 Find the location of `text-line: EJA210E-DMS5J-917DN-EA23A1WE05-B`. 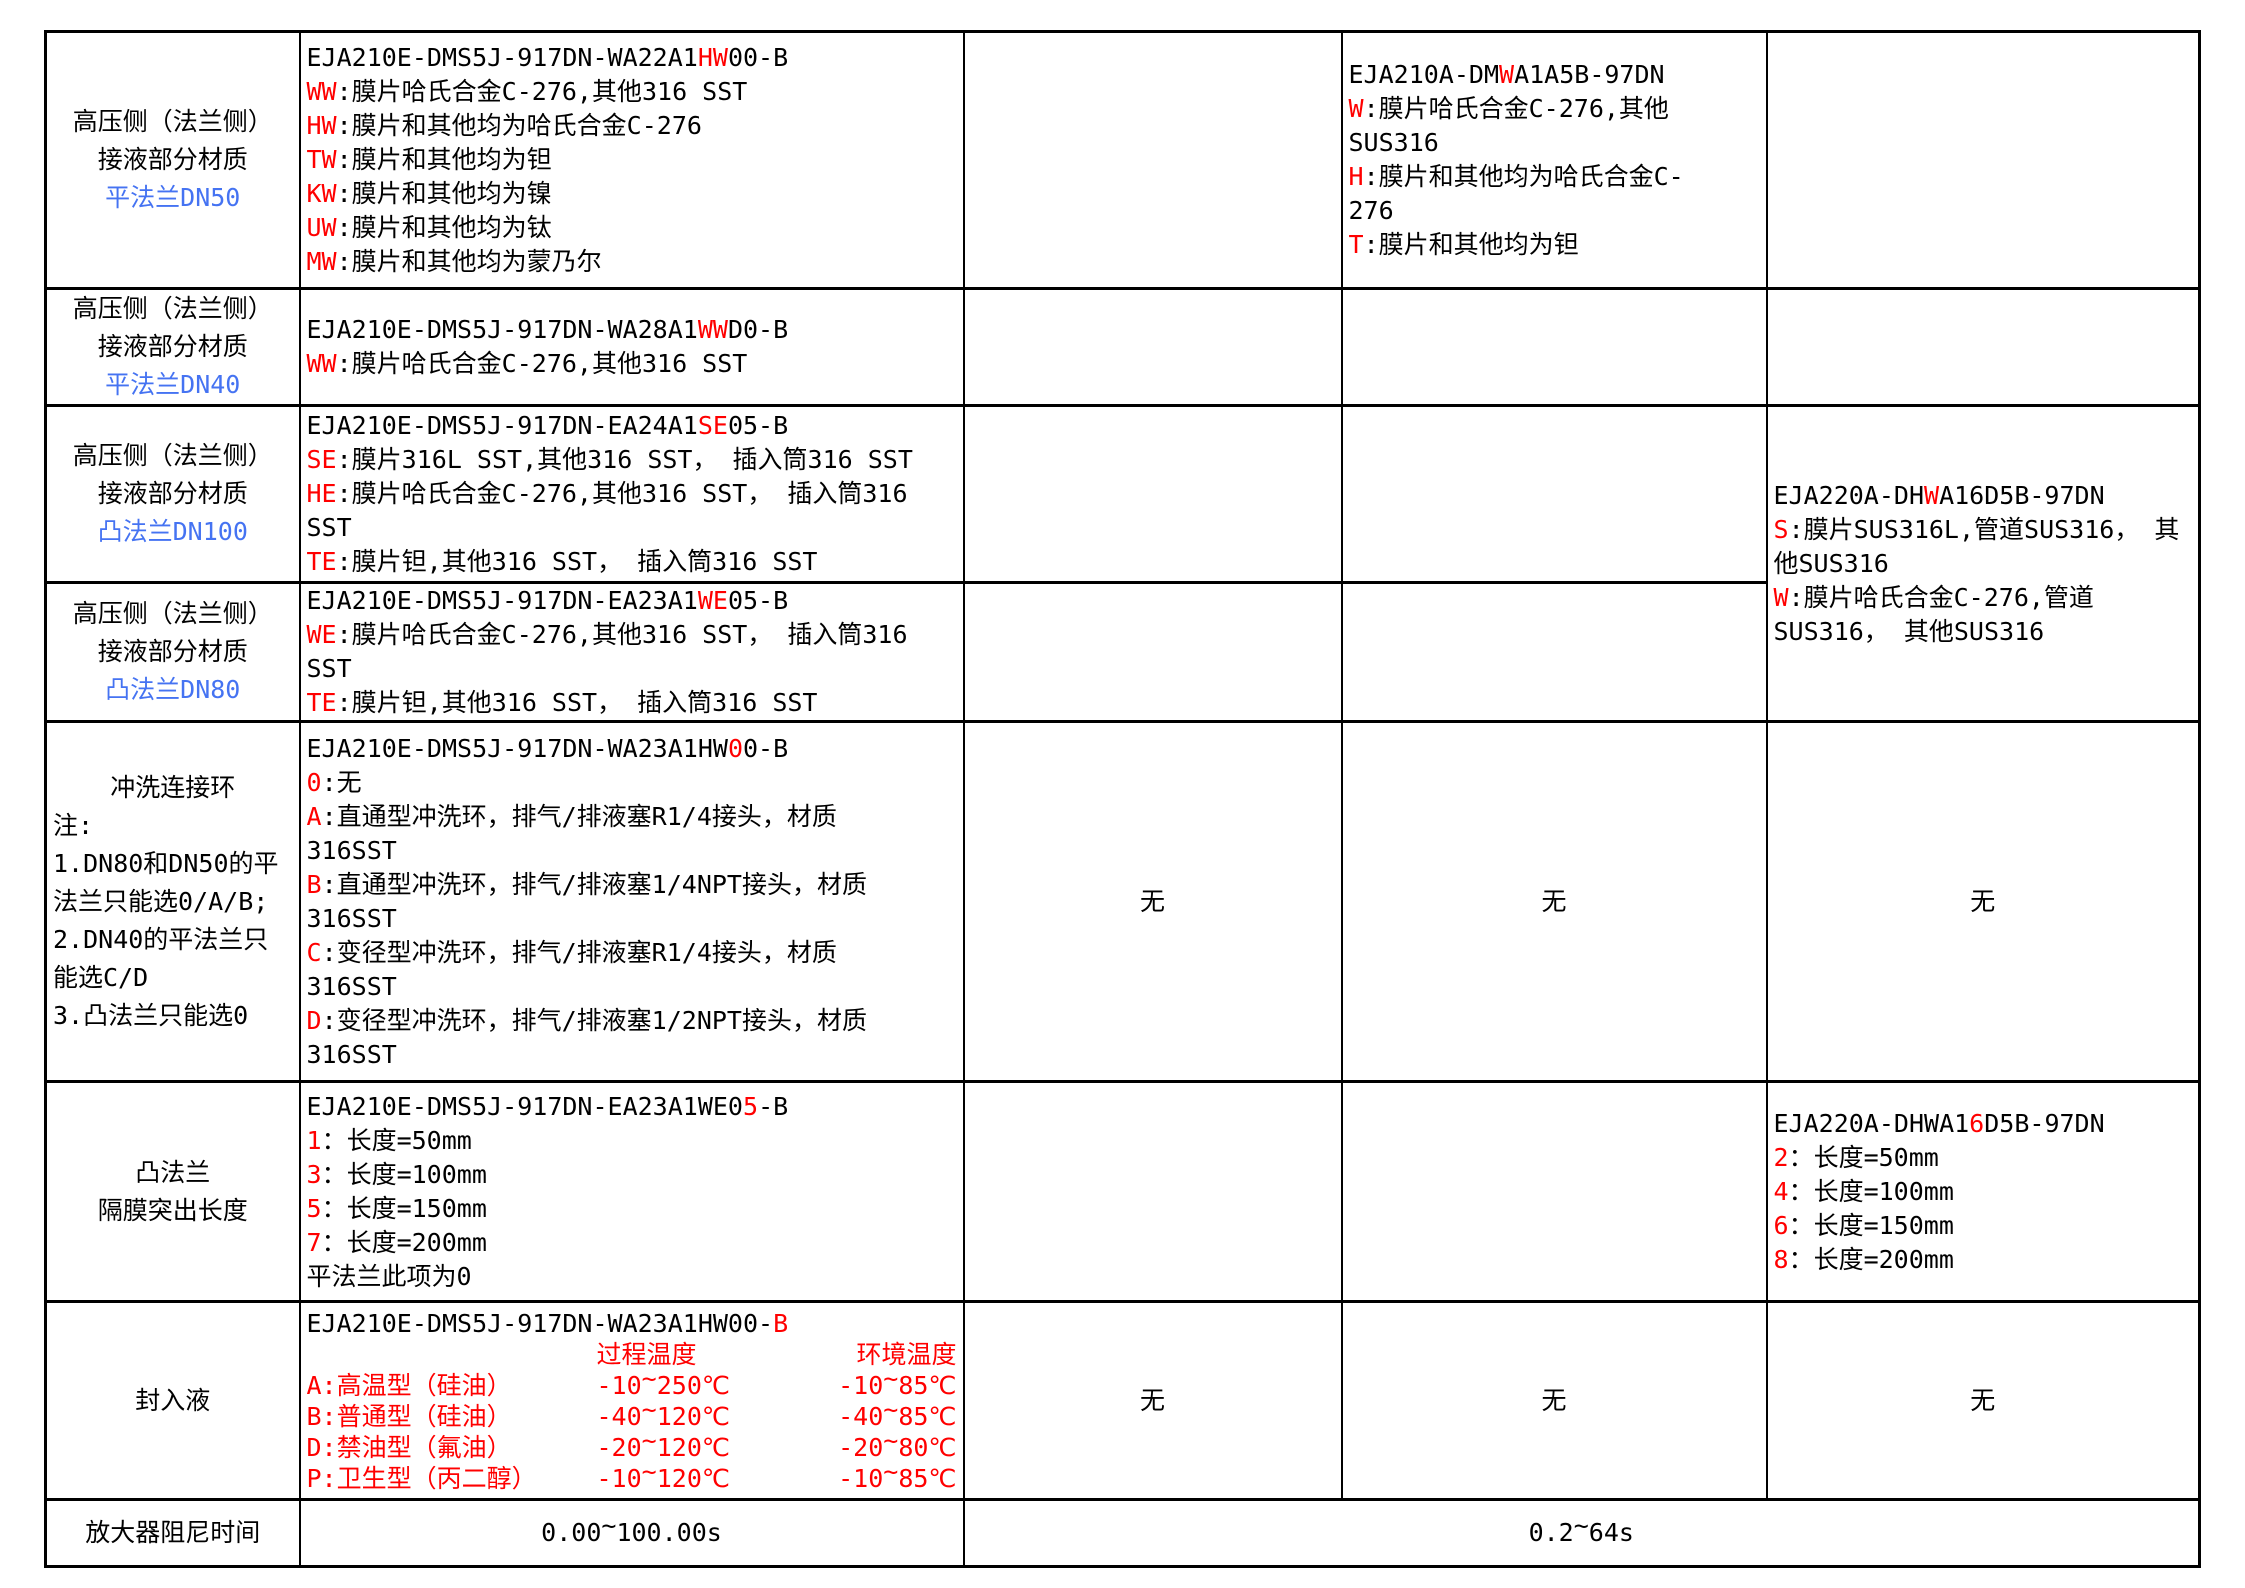

text-line: EJA210E-DMS5J-917DN-EA23A1WE05-B is located at coordinates (632, 1107).